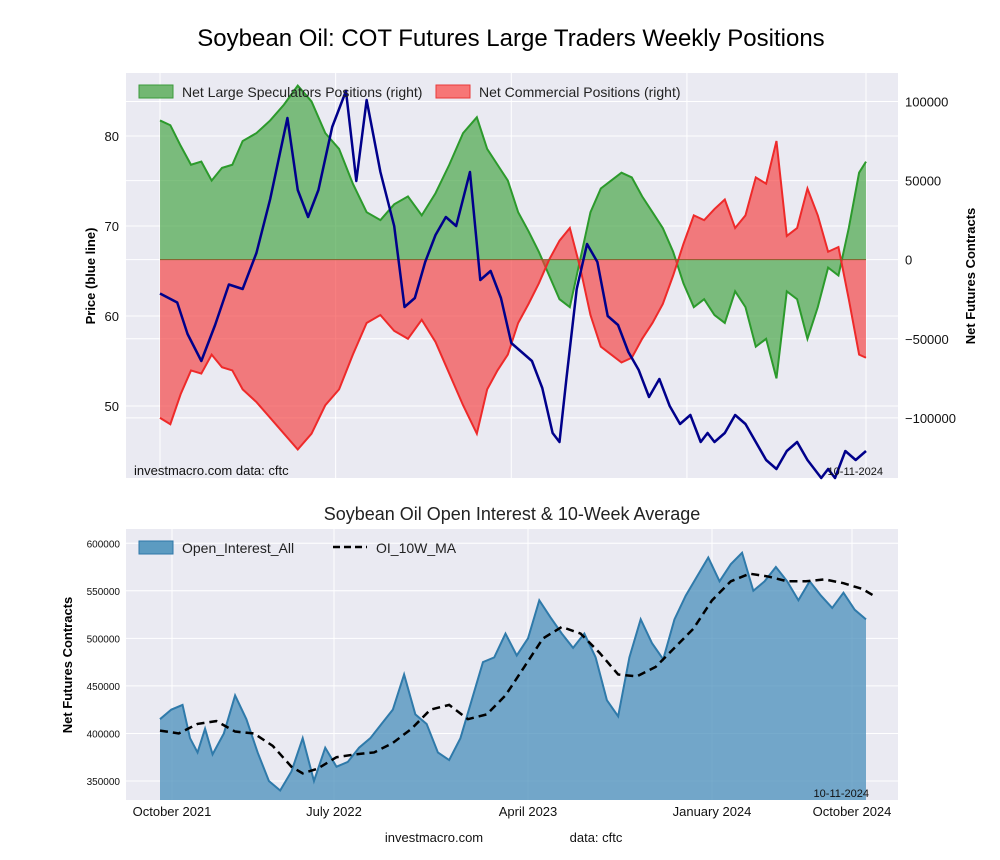  Describe the element at coordinates (112, 406) in the screenshot. I see `left-tick-label: 50` at that location.